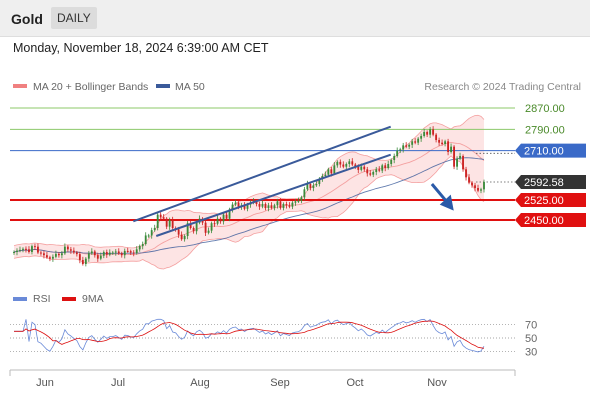  Describe the element at coordinates (354, 383) in the screenshot. I see `x-tick-oct: Oct` at that location.